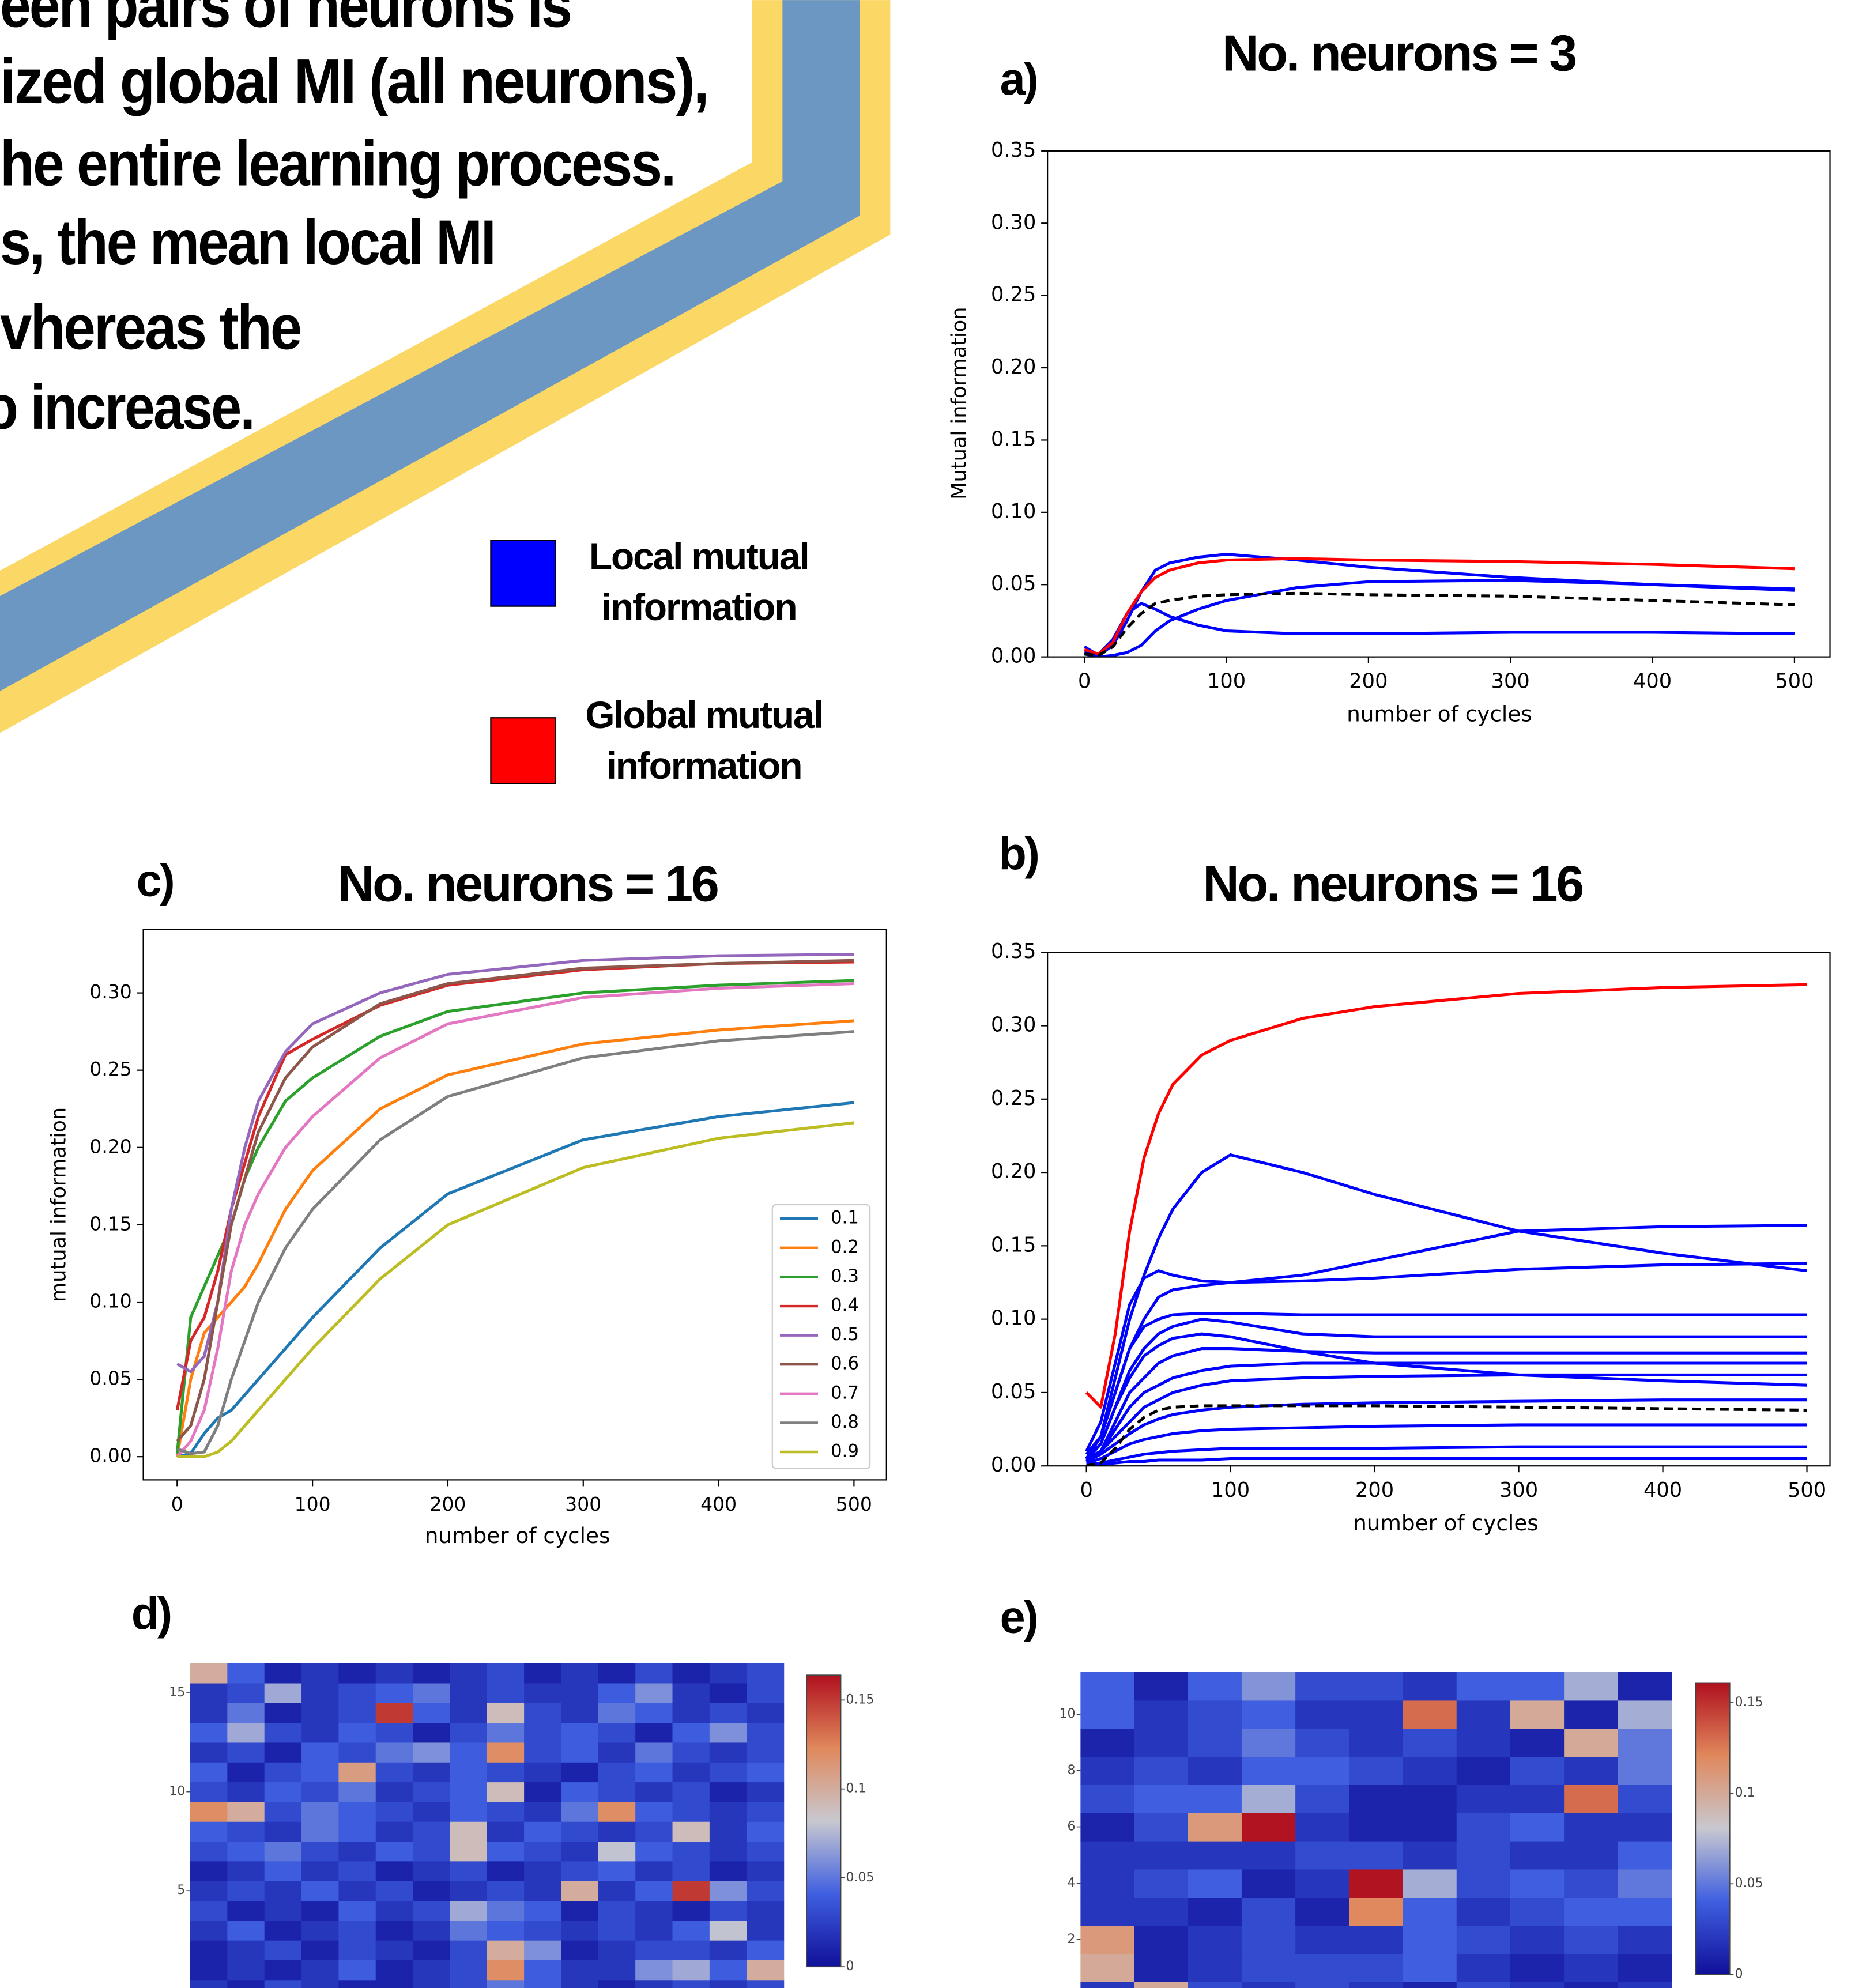 The image size is (1866, 1988). I want to click on plot-frame, so click(514, 1205).